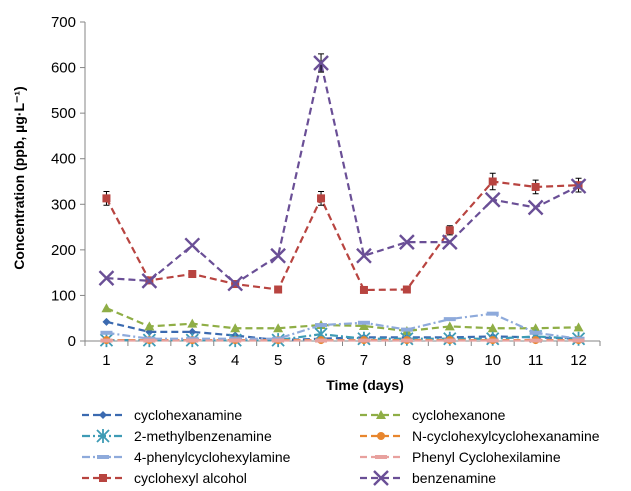 The height and width of the screenshot is (491, 631). What do you see at coordinates (188, 415) in the screenshot?
I see `legend-label: cyclohexanamine` at bounding box center [188, 415].